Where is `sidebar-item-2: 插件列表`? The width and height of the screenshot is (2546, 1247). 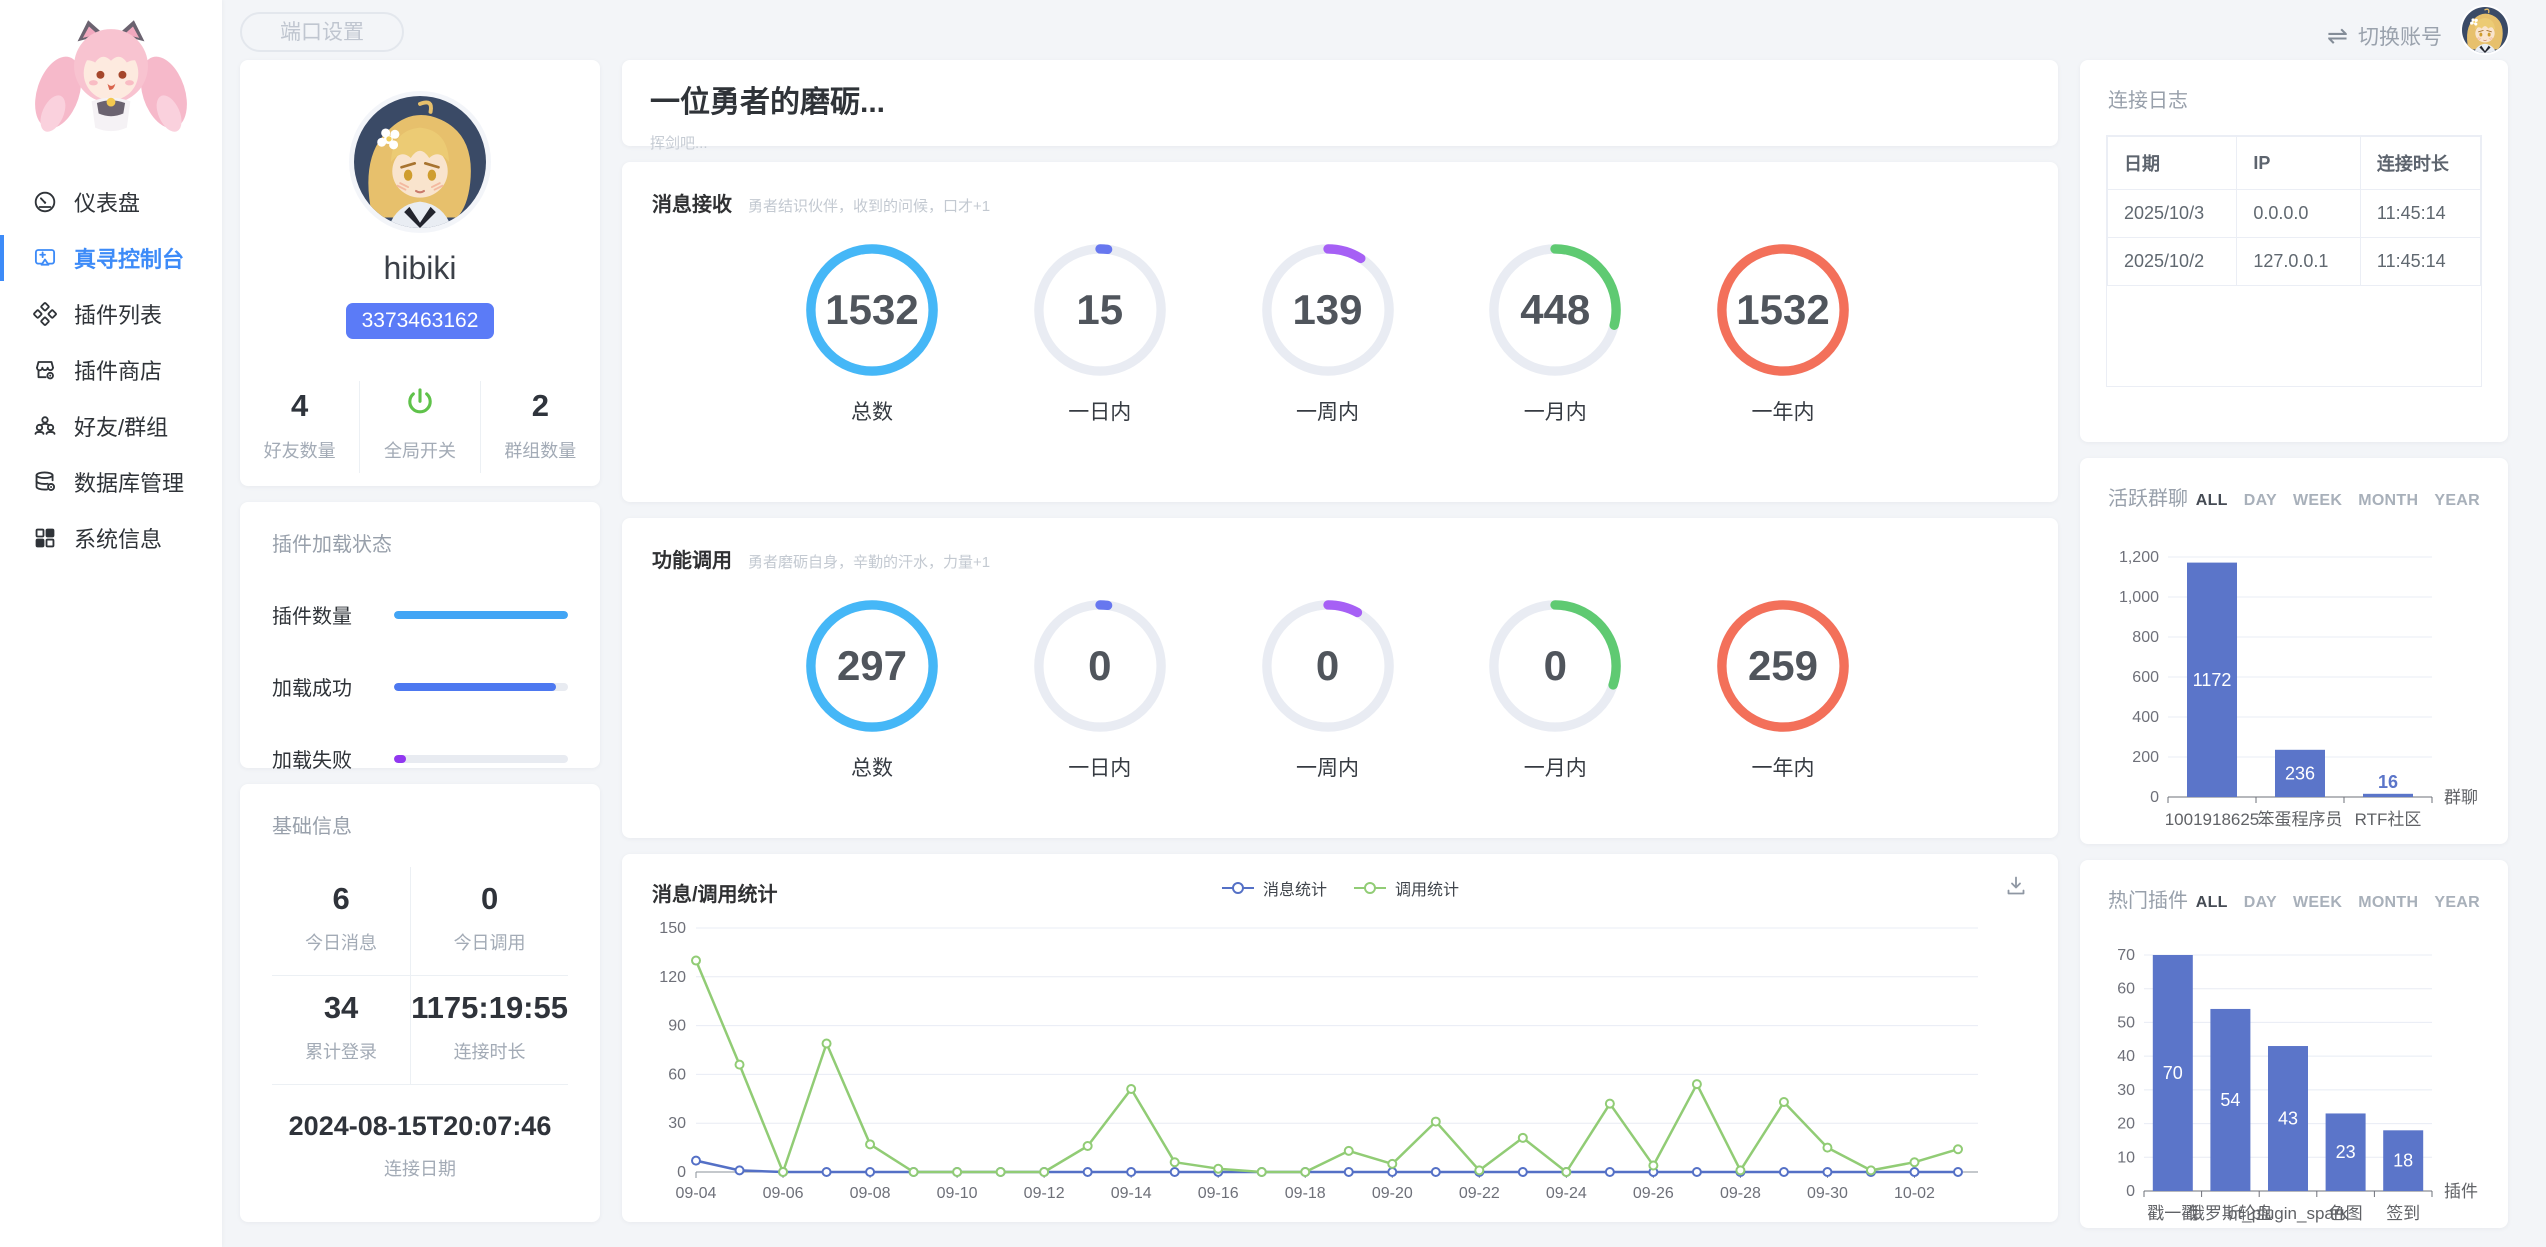 sidebar-item-2: 插件列表 is located at coordinates (111, 314).